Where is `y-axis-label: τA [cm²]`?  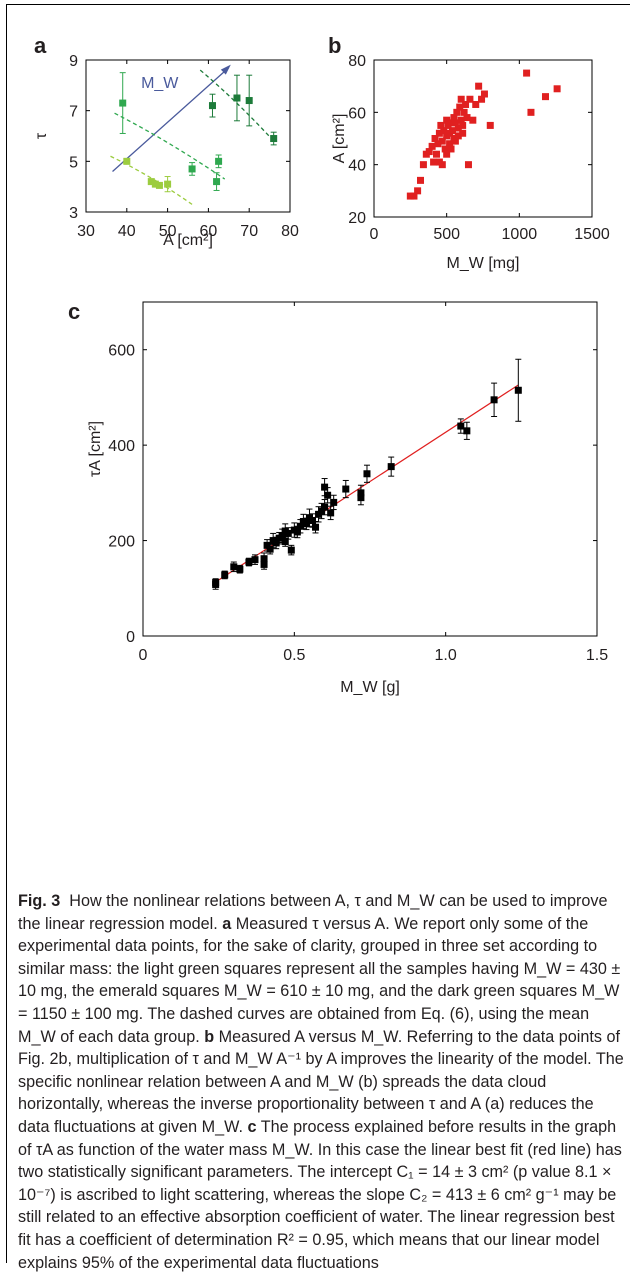 y-axis-label: τA [cm²] is located at coordinates (95, 449).